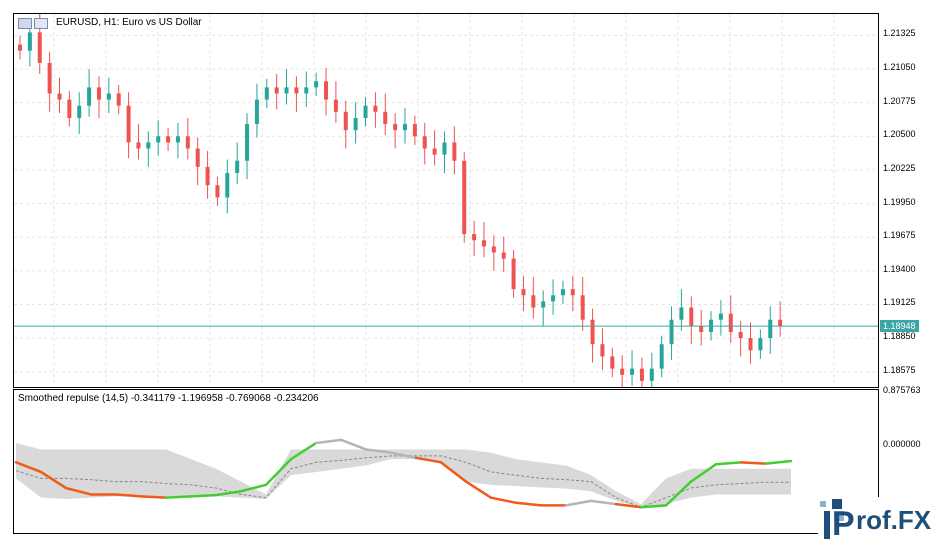  I want to click on indicator-band, so click(403, 475).